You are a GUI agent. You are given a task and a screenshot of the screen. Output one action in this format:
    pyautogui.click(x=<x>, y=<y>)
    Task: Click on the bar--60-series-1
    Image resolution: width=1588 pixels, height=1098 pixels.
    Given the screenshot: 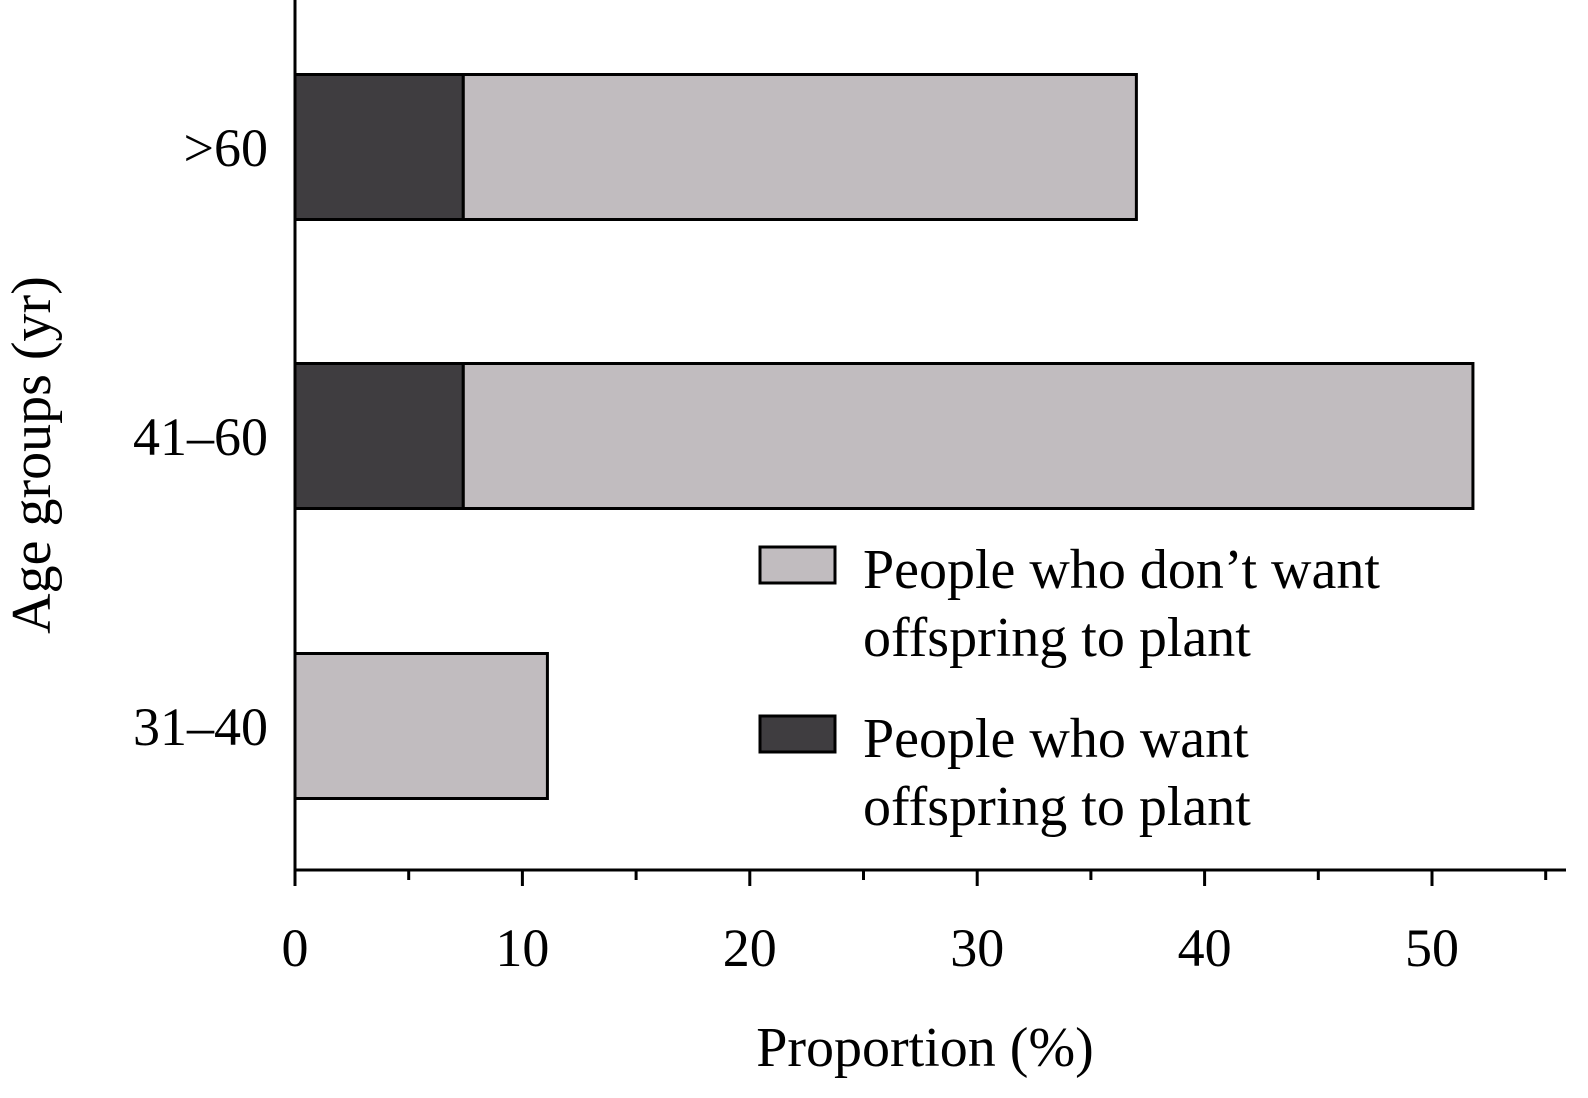 What is the action you would take?
    pyautogui.click(x=799, y=147)
    